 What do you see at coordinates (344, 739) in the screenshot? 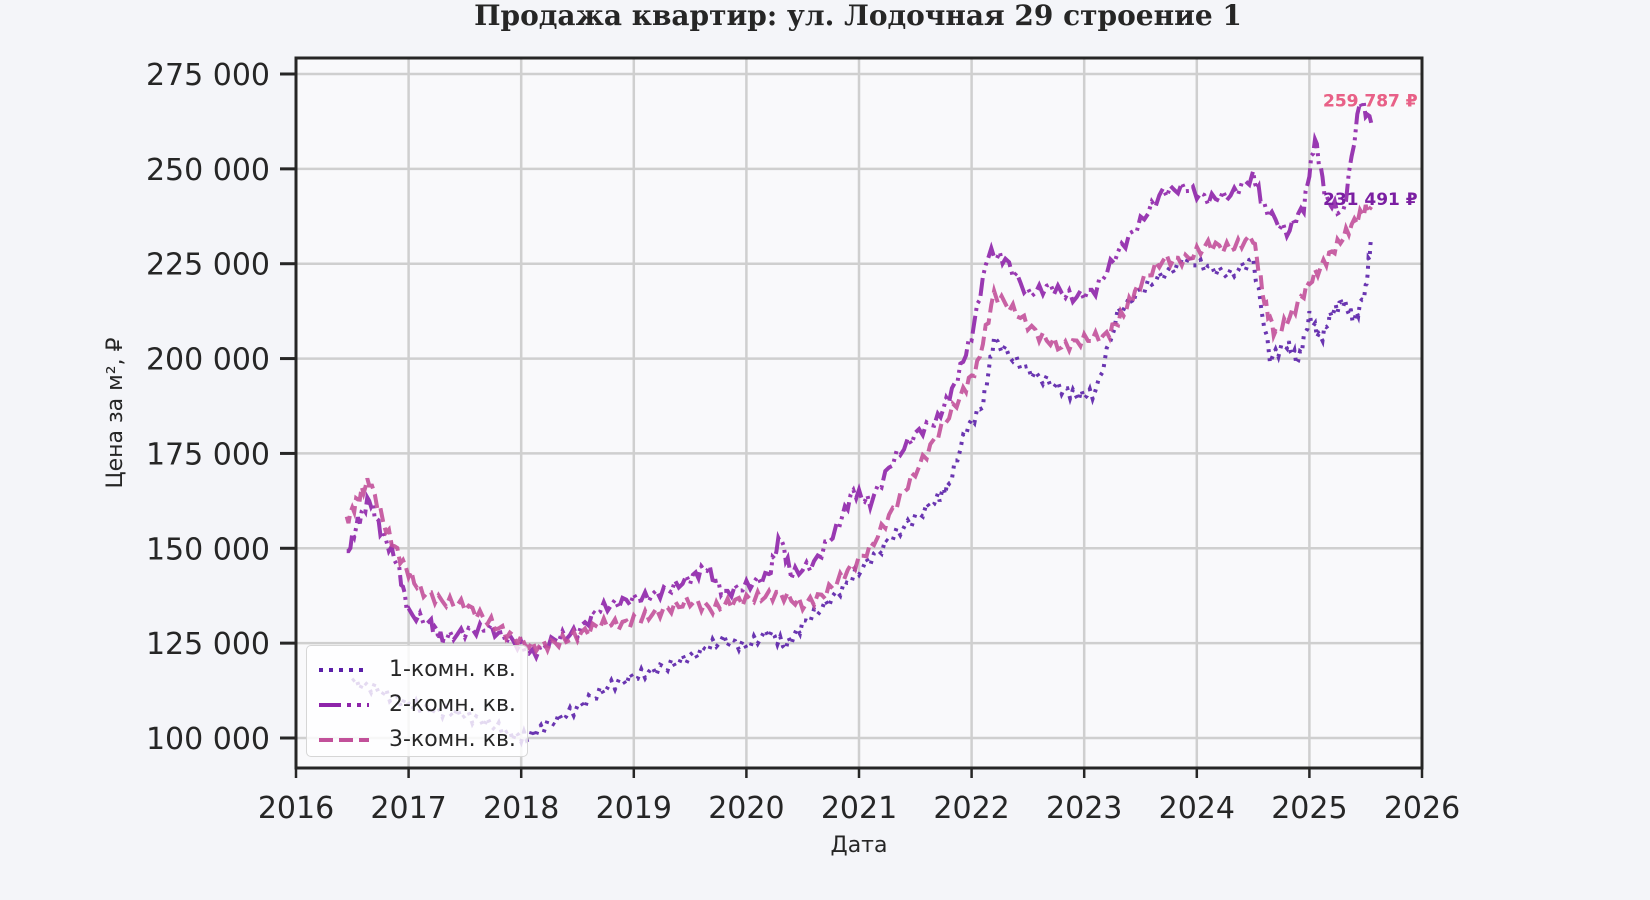
I see `dashed-line-swatch-icon` at bounding box center [344, 739].